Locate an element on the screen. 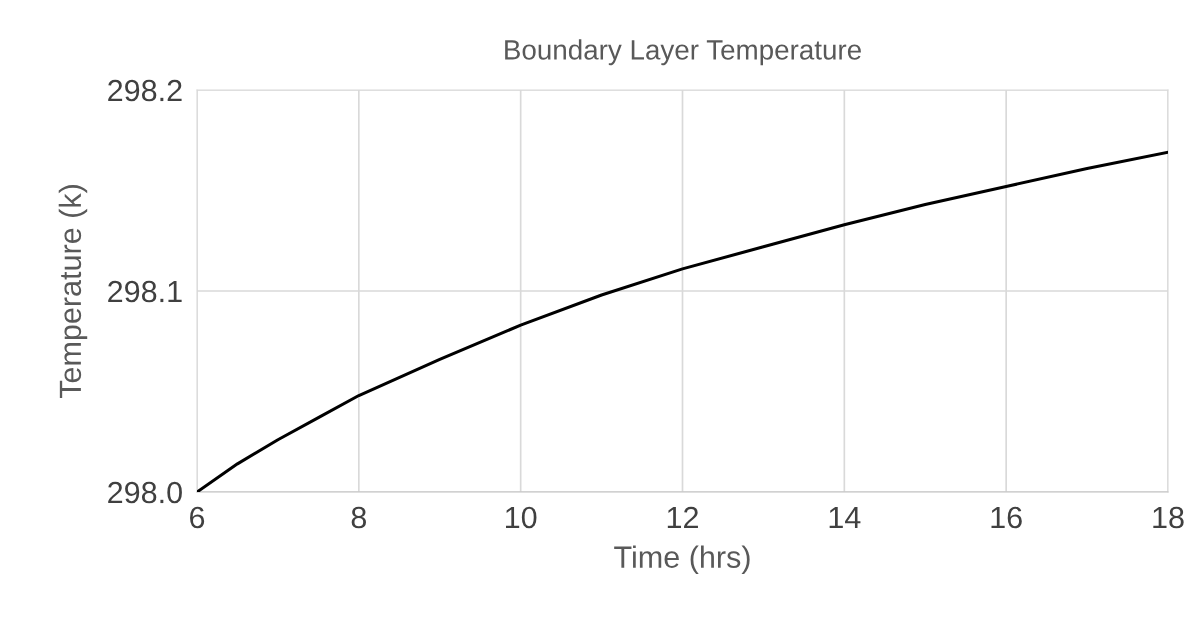  x-tick-label: 8 is located at coordinates (358, 517).